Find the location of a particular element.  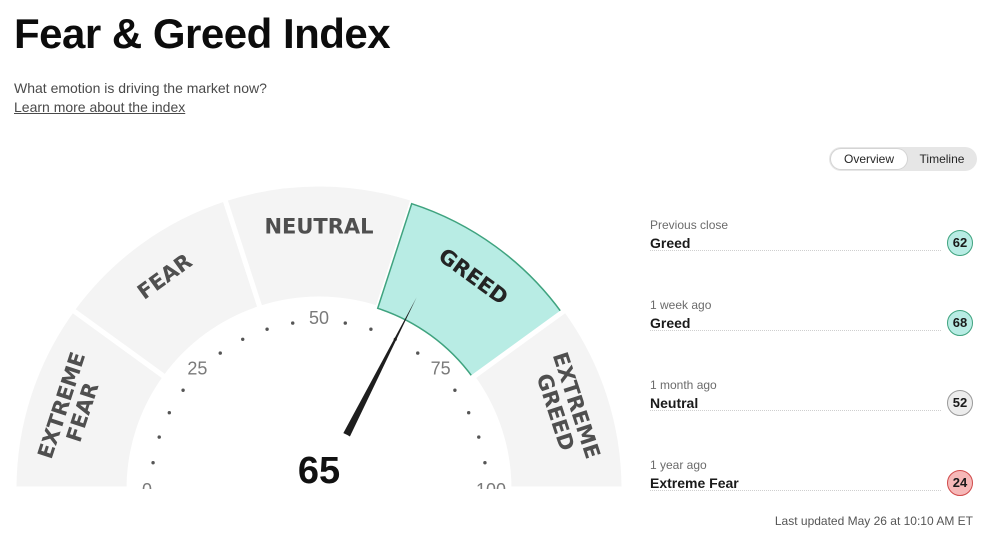

history-row: 1 month ago Neutral 52 is located at coordinates (812, 408).